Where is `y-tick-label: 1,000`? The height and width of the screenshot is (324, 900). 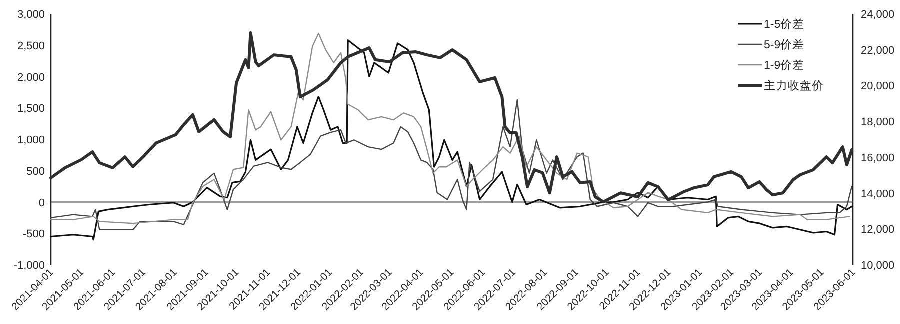
y-tick-label: 1,000 is located at coordinates (31, 140).